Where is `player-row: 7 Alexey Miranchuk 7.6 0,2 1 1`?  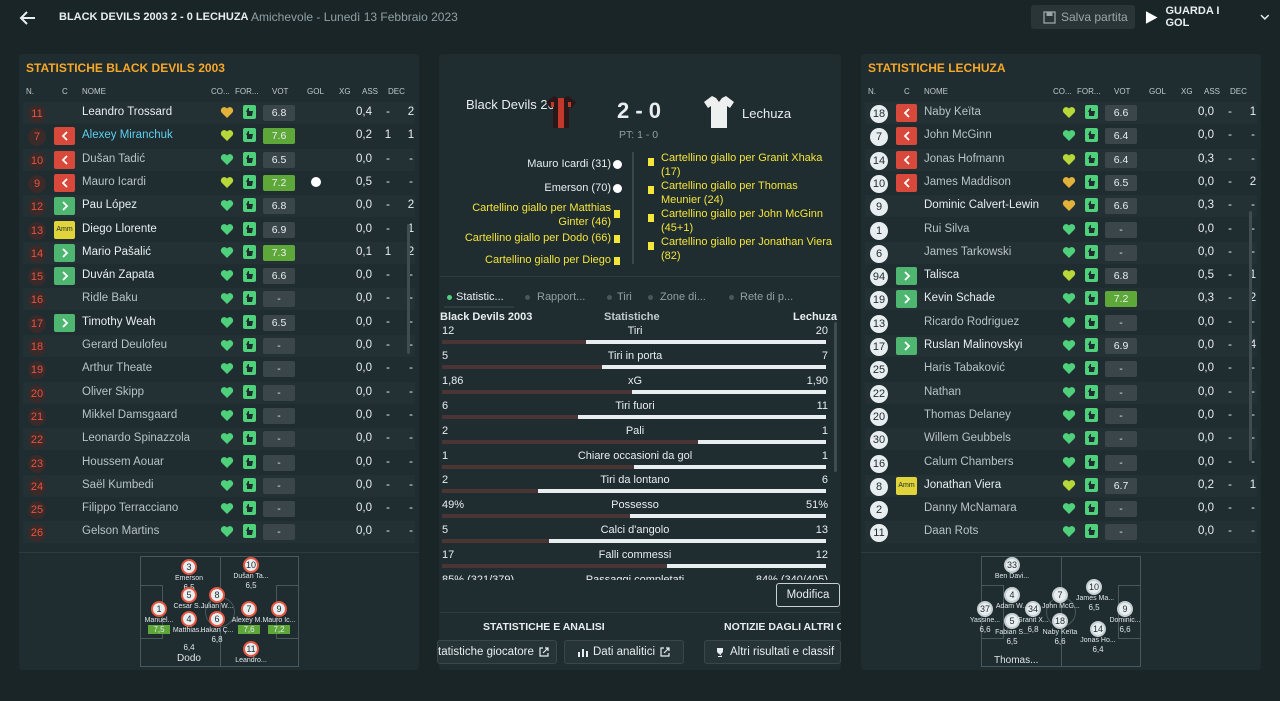 player-row: 7 Alexey Miranchuk 7.6 0,2 1 1 is located at coordinates (219, 136).